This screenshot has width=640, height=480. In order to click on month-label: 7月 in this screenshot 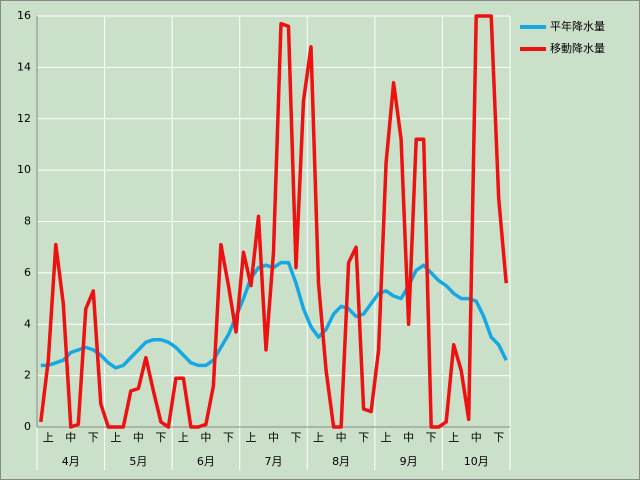, I will do `click(274, 461)`.